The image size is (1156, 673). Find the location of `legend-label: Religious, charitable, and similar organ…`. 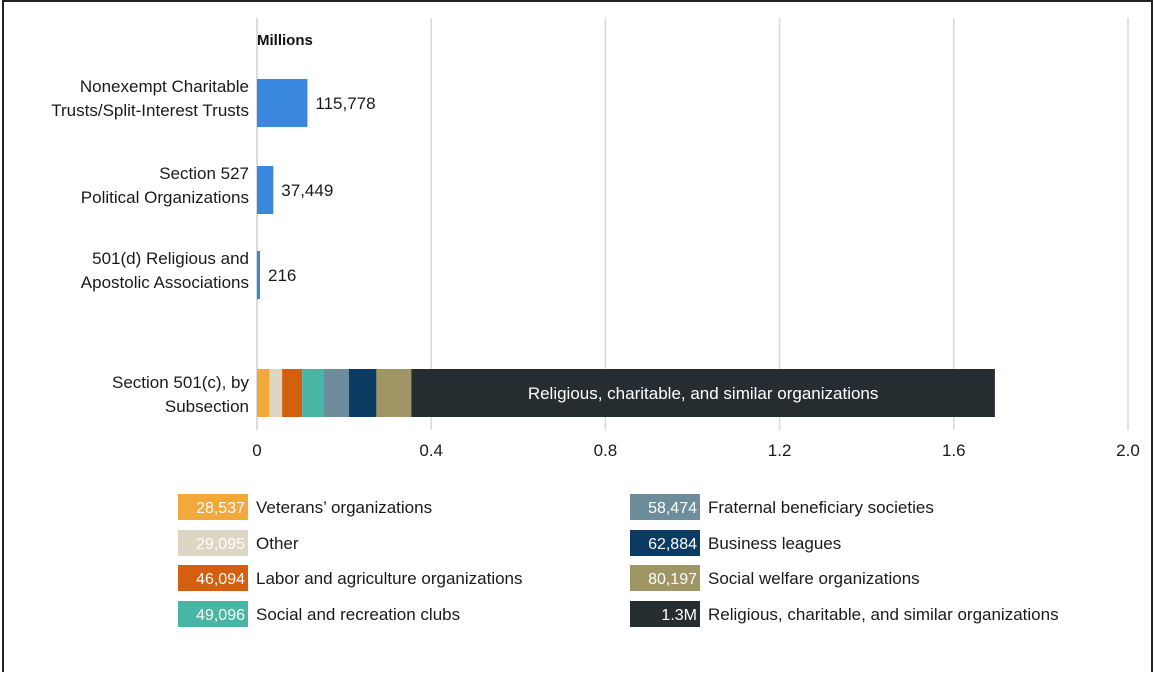

legend-label: Religious, charitable, and similar organ… is located at coordinates (883, 614).